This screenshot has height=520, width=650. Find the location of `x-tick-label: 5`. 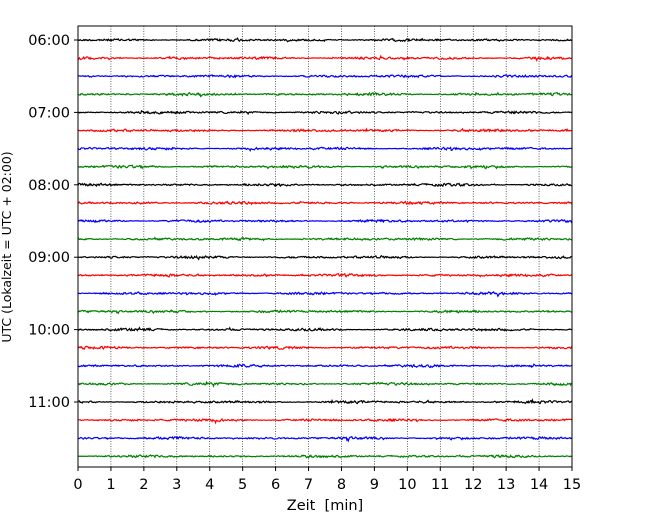

x-tick-label: 5 is located at coordinates (242, 485).